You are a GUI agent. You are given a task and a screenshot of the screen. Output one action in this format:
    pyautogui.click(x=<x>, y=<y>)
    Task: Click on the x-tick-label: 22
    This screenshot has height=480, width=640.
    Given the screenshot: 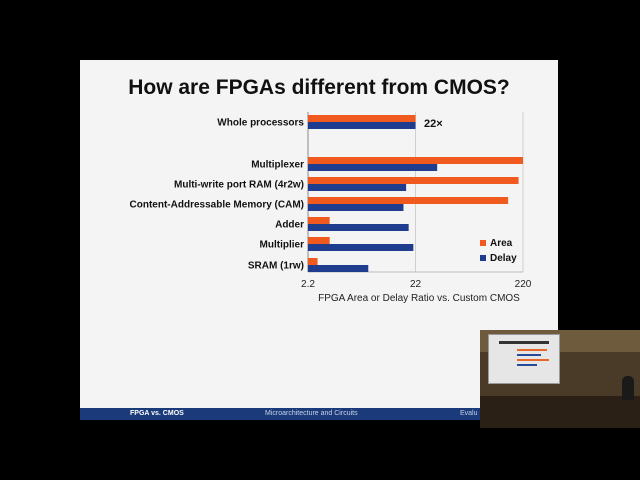 What is the action you would take?
    pyautogui.click(x=416, y=284)
    